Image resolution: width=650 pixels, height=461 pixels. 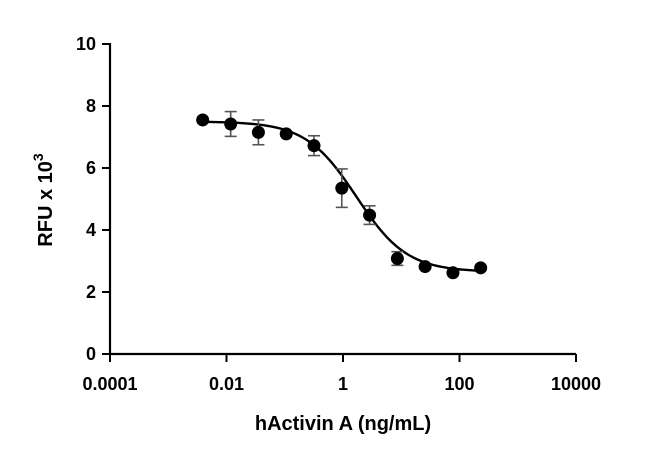 I want to click on y-axis-title: RFU x 103, so click(x=43, y=200).